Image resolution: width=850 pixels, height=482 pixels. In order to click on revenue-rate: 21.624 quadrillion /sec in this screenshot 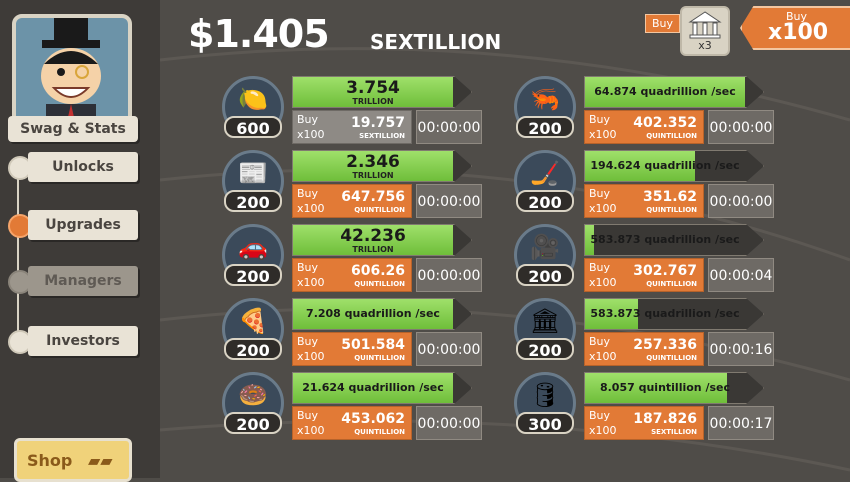, I will do `click(373, 387)`.